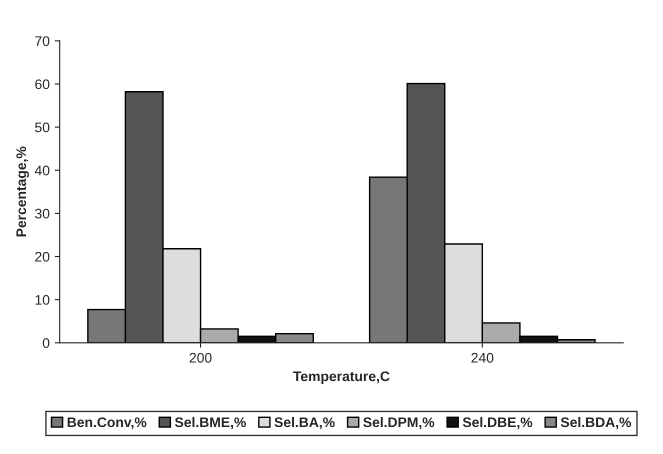 The height and width of the screenshot is (454, 663). Describe the element at coordinates (497, 423) in the screenshot. I see `legend-label: Sel.DBE,%` at that location.